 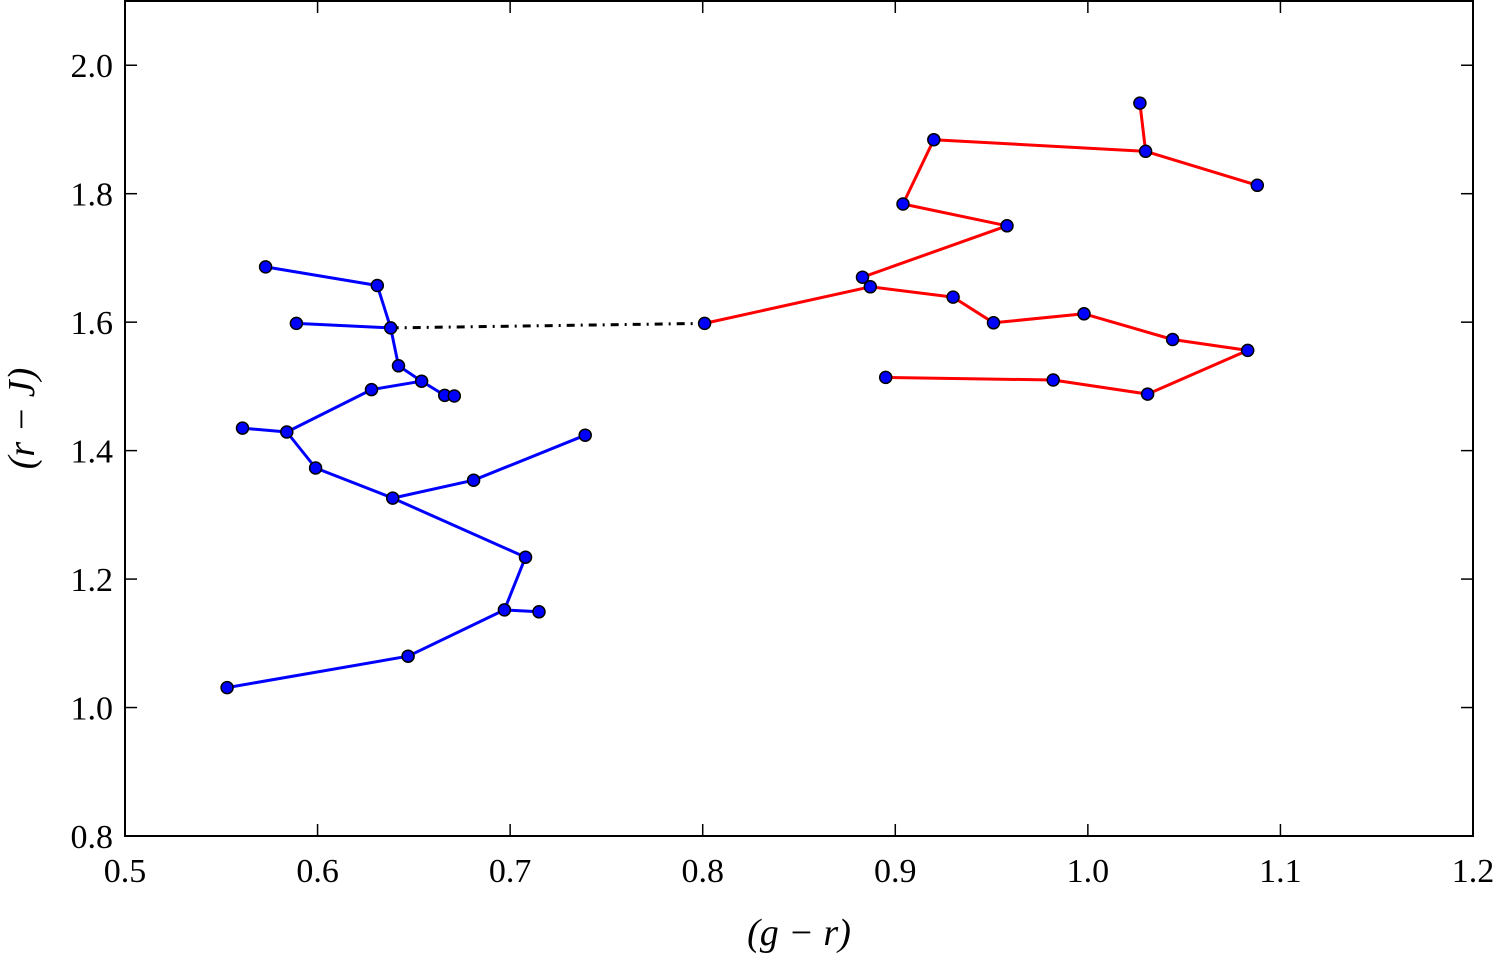 I want to click on y-axis-label: (r − J), so click(x=22, y=419).